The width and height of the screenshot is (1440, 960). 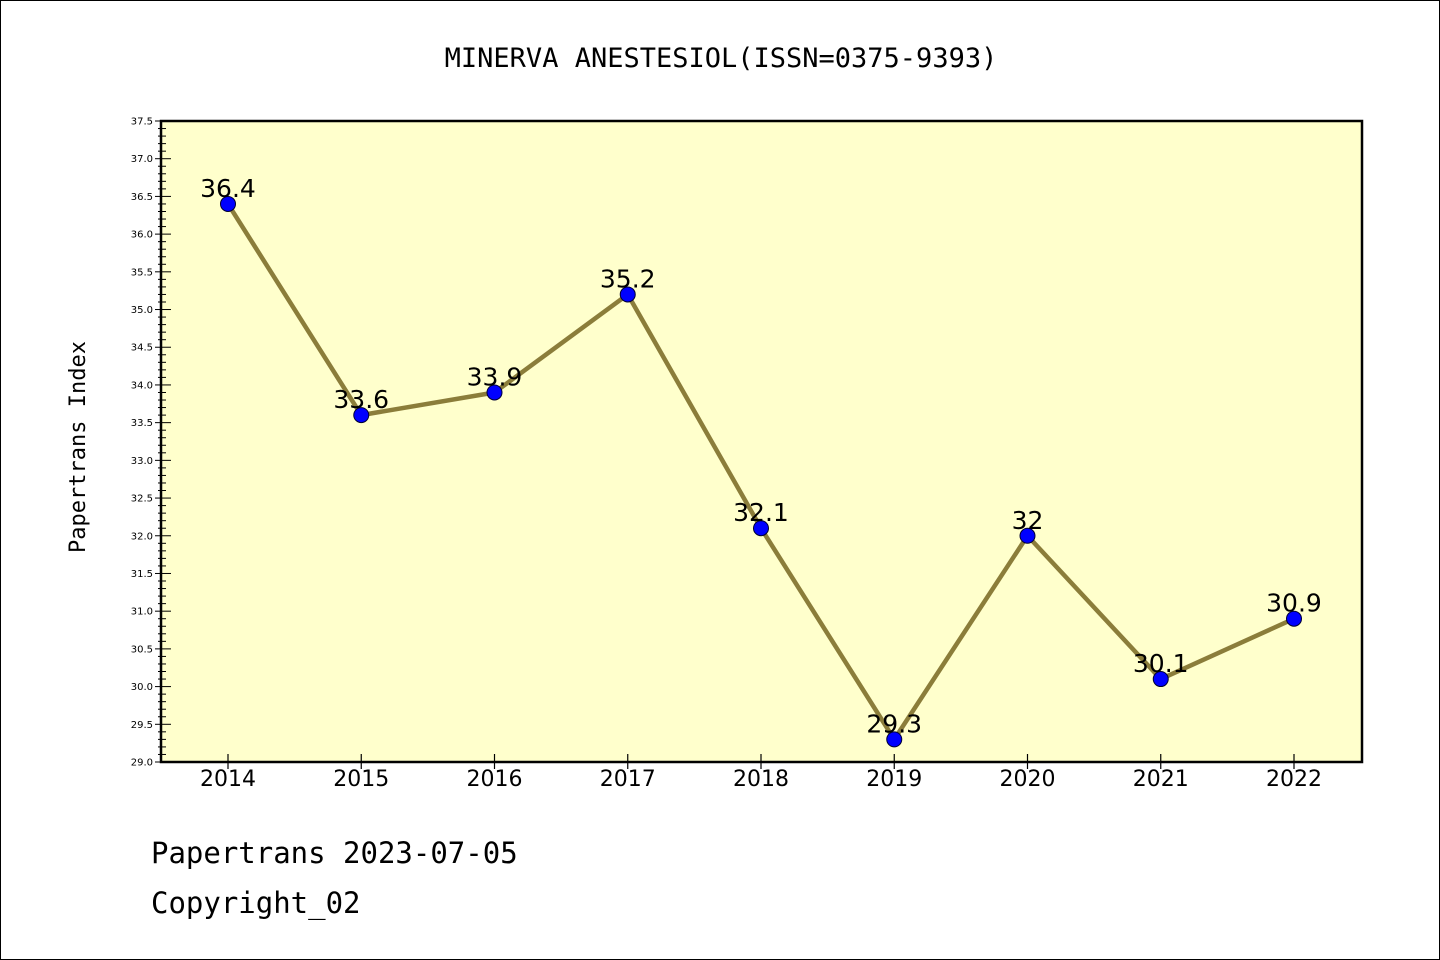 I want to click on x-tick-label: 2018, so click(x=761, y=779).